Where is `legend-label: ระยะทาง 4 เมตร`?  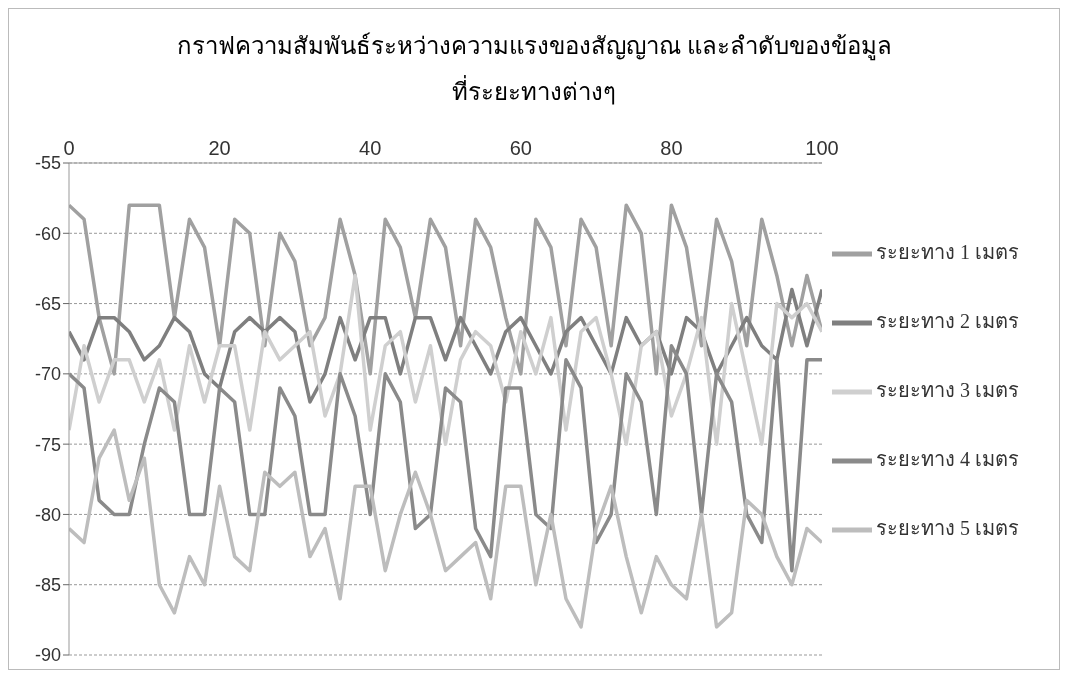 legend-label: ระยะทาง 4 เมตร is located at coordinates (947, 458).